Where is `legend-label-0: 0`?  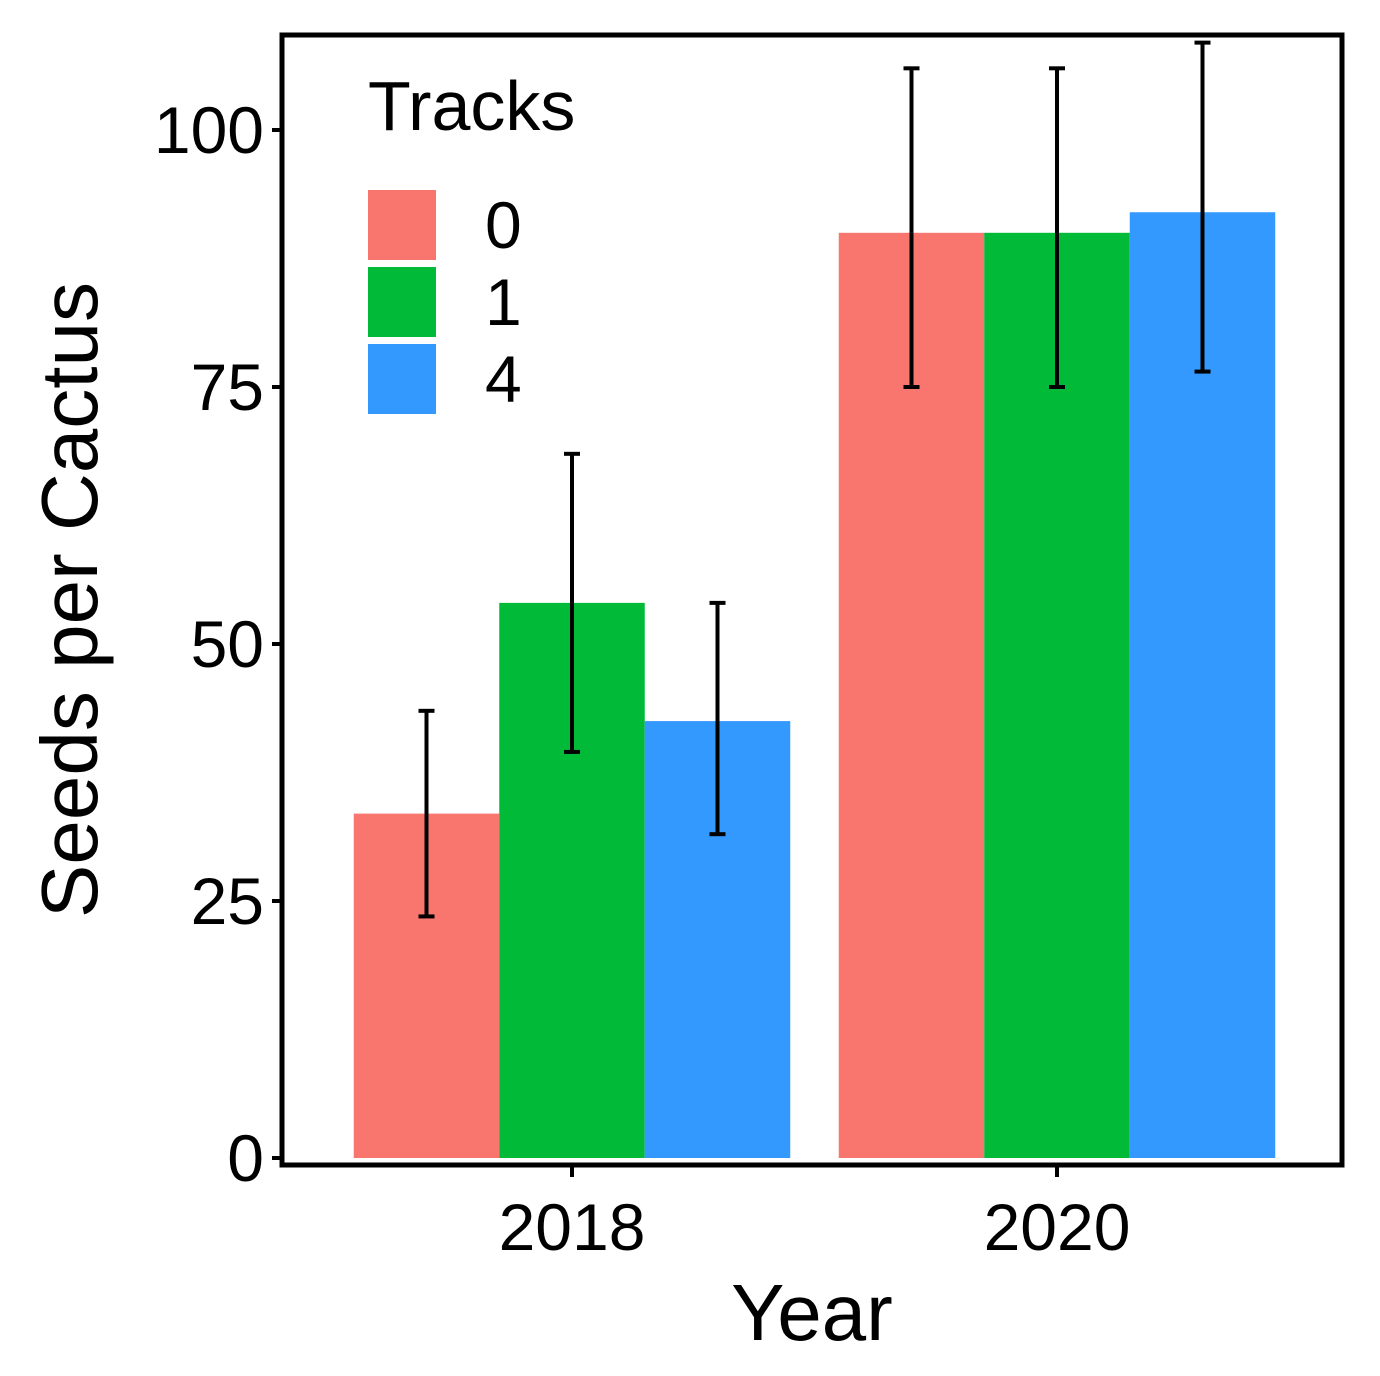
legend-label-0: 0 is located at coordinates (503, 225).